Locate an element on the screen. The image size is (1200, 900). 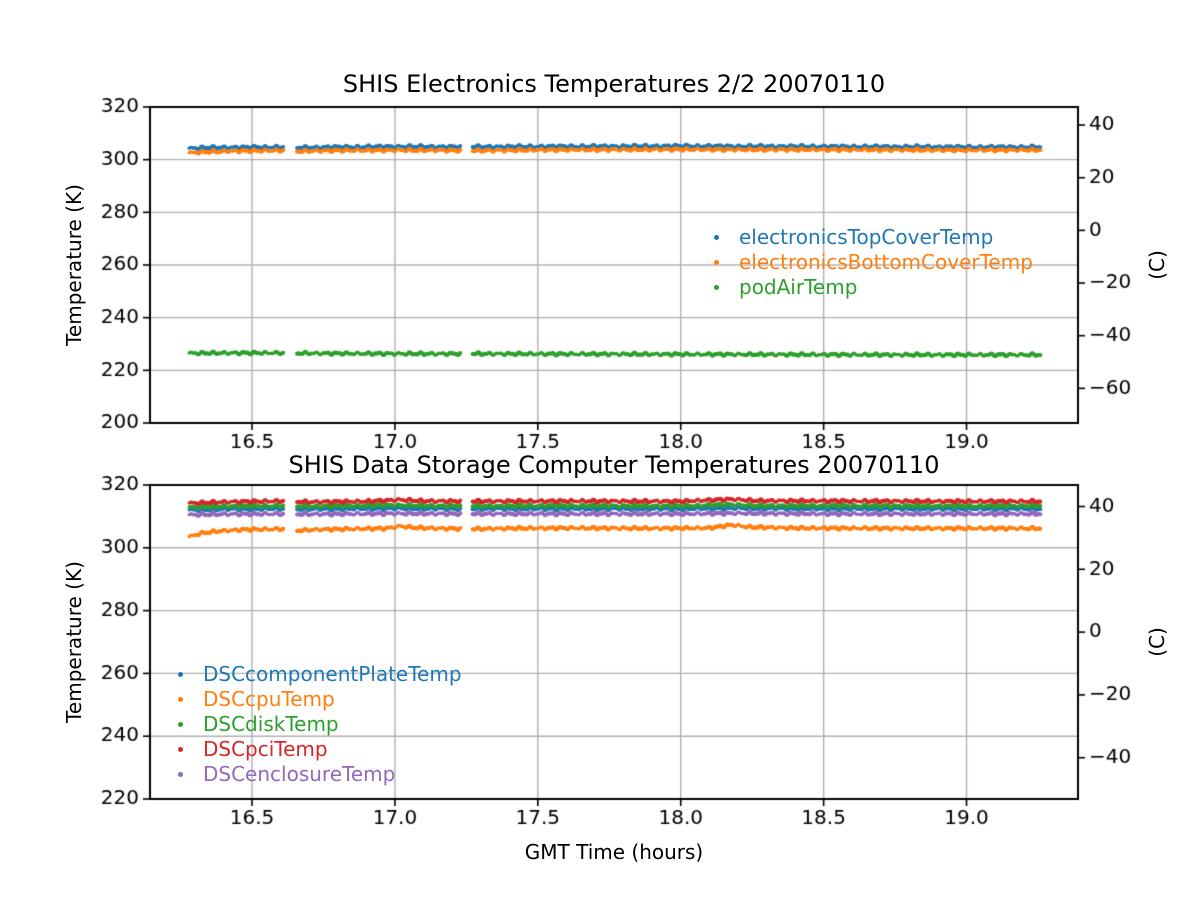
chart2-right-axis-label: (C) is located at coordinates (1157, 642).